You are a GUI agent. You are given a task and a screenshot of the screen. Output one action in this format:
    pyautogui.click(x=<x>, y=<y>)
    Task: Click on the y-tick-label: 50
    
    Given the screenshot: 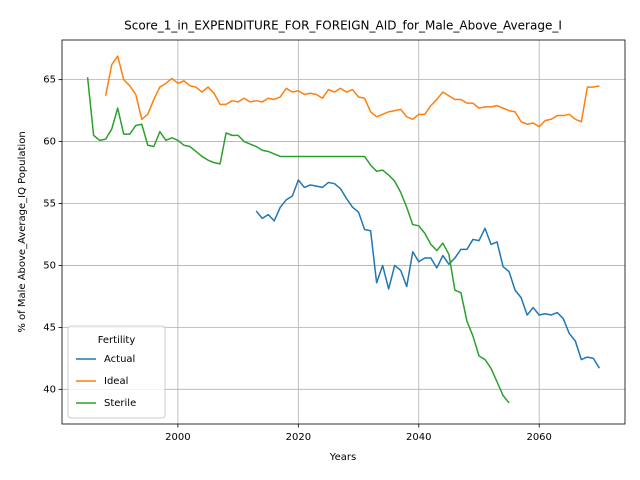 What is the action you would take?
    pyautogui.click(x=49, y=265)
    